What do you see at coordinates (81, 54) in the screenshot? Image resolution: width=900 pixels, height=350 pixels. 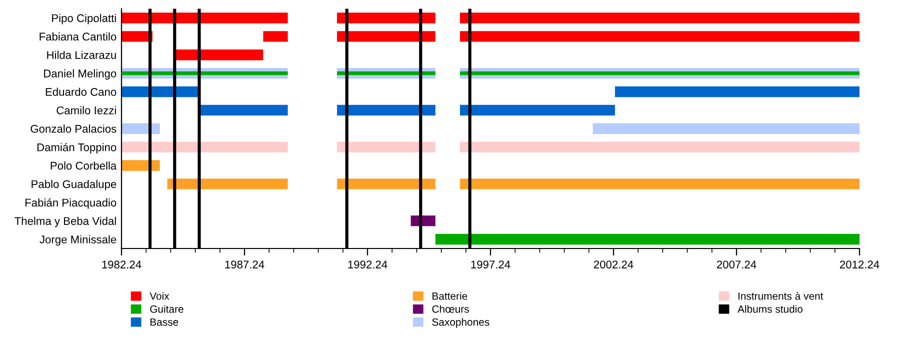 I see `y-tick-label: Hilda Lizarazu` at bounding box center [81, 54].